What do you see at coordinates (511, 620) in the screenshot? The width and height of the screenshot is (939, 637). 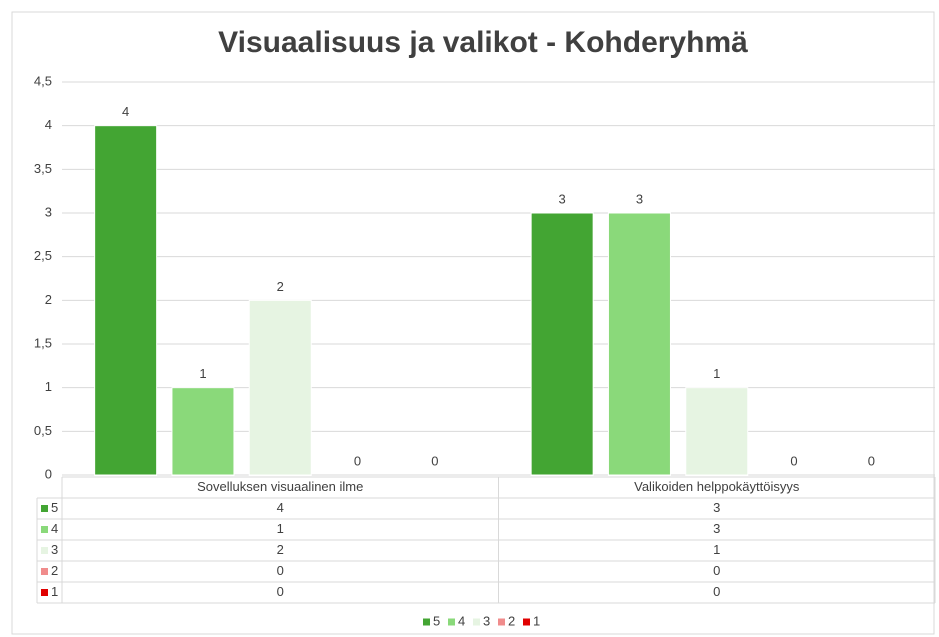 I see `legend-label: 2` at bounding box center [511, 620].